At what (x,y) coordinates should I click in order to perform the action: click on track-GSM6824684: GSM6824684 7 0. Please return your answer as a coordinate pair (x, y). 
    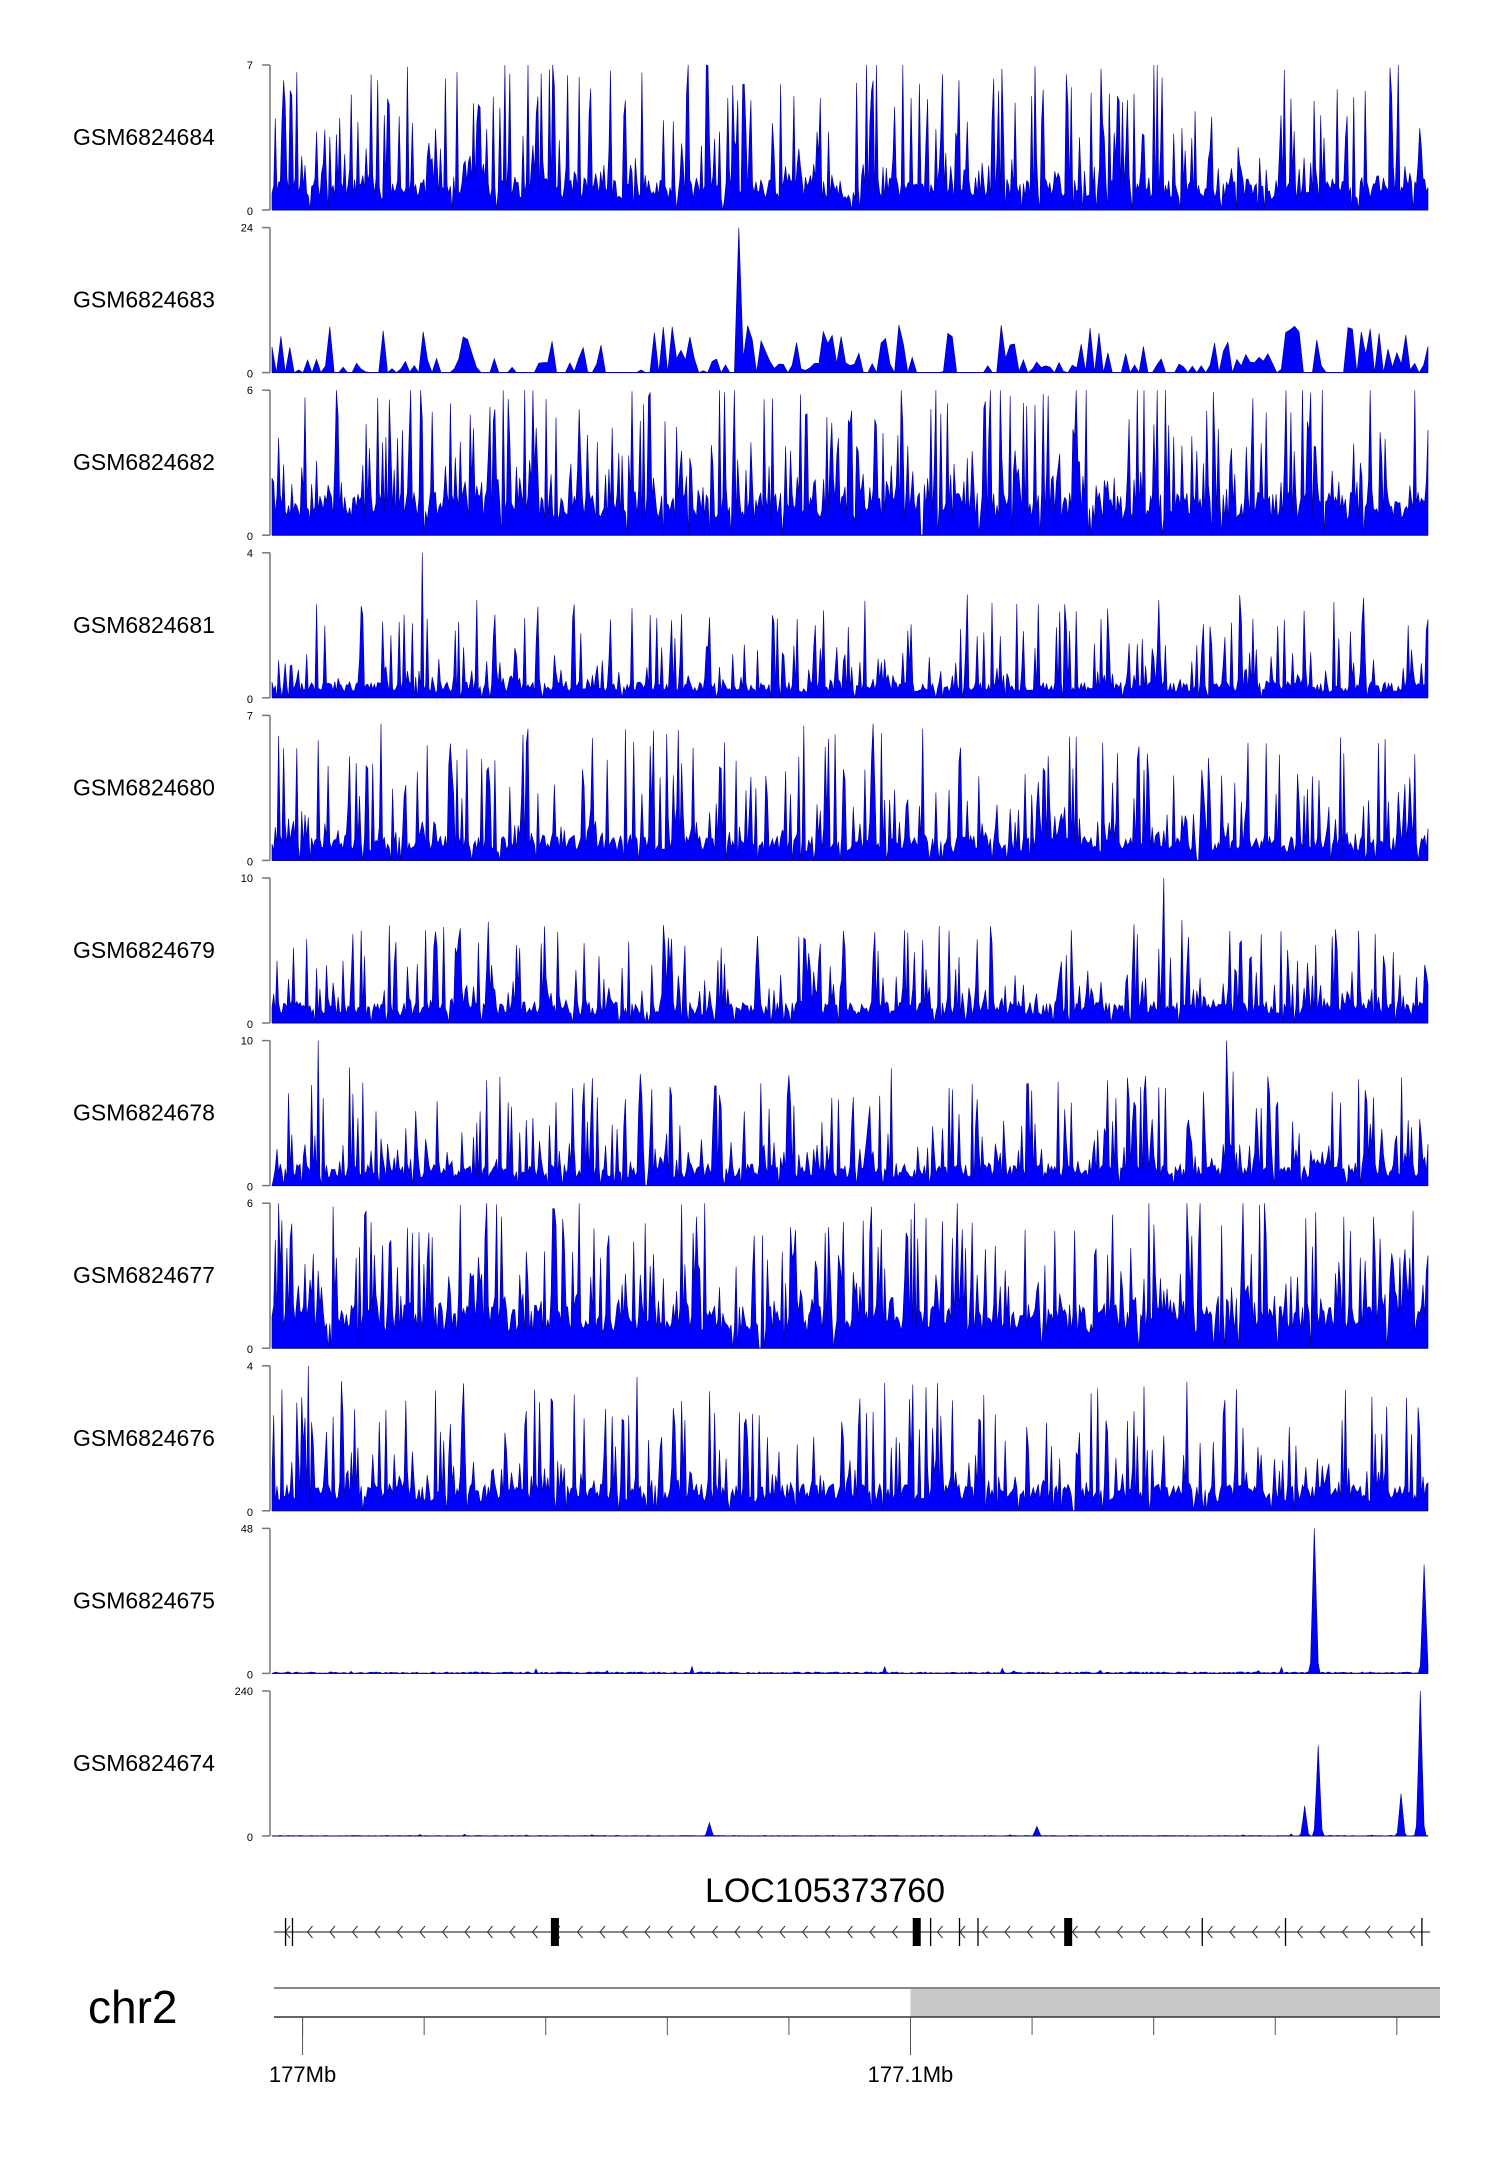
    Looking at the image, I should click on (751, 139).